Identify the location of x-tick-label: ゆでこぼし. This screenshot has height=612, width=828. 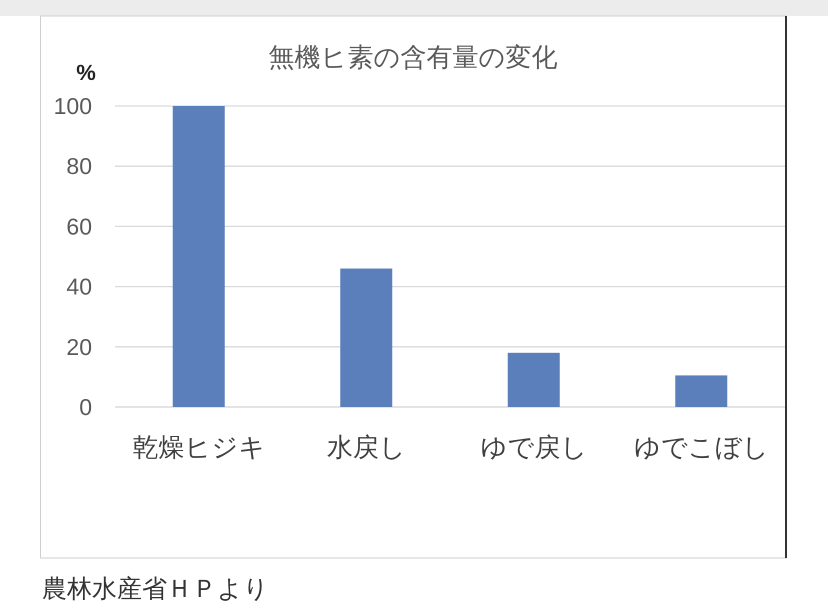
(701, 447).